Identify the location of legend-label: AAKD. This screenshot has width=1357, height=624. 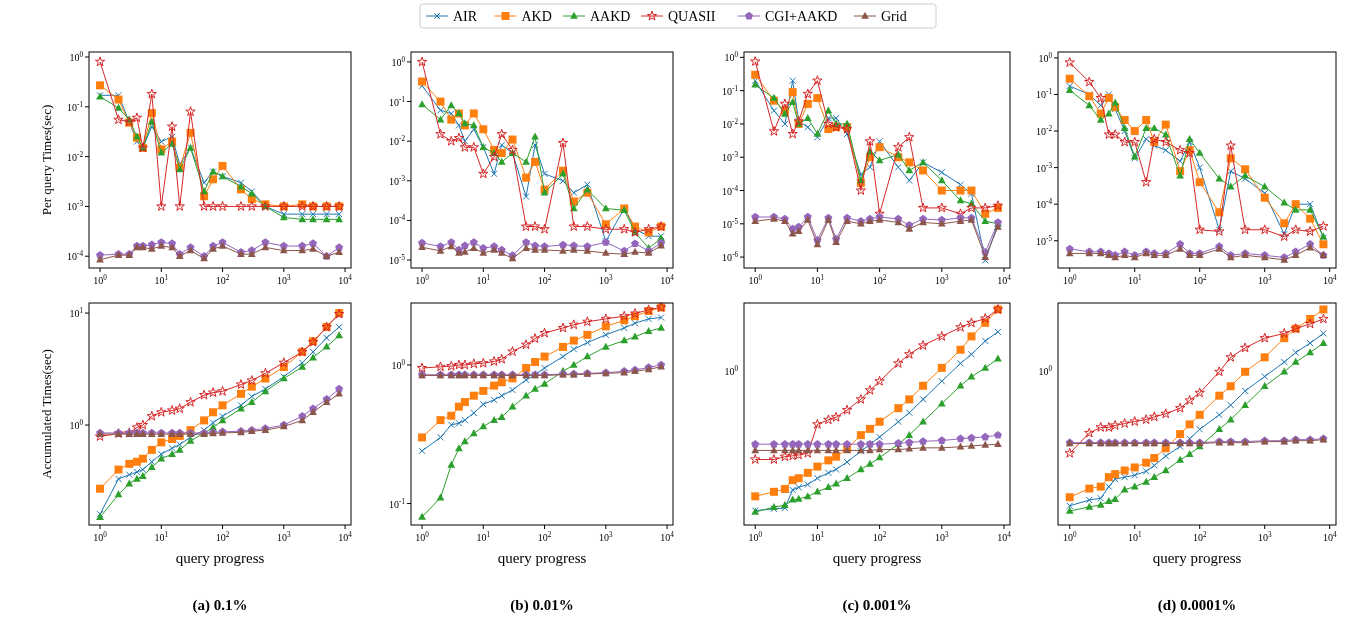
(610, 16).